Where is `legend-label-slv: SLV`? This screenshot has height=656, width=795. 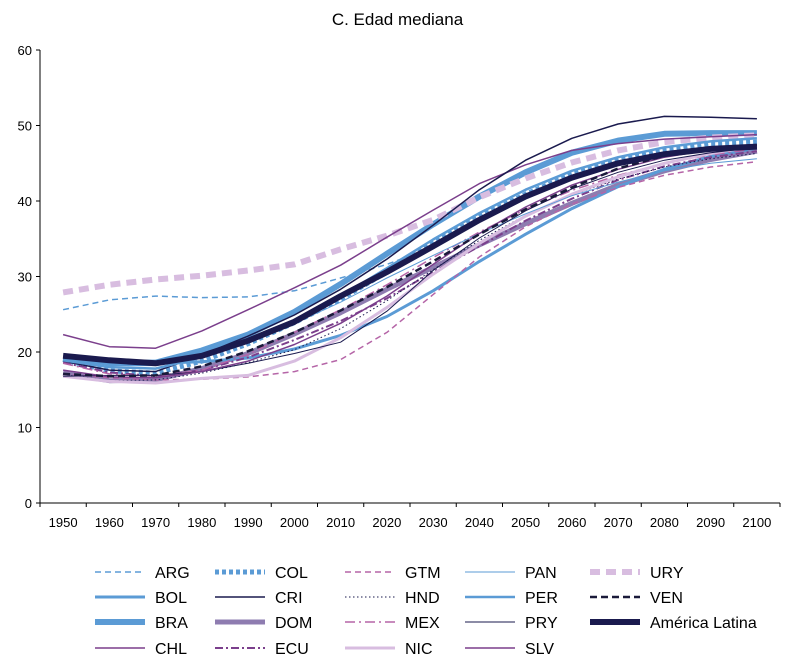 legend-label-slv: SLV is located at coordinates (539, 648).